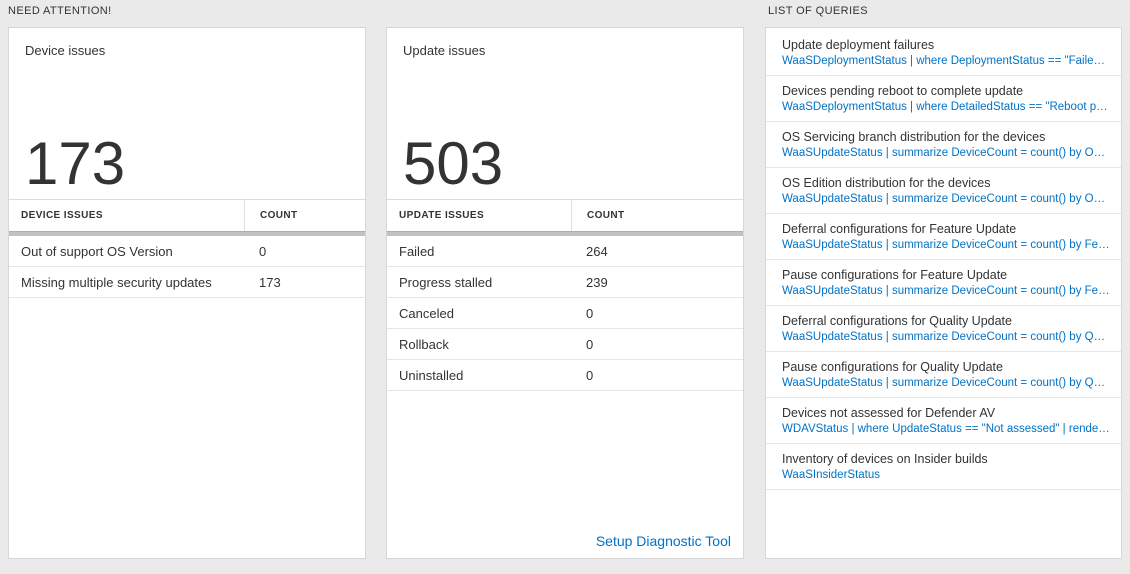 The width and height of the screenshot is (1130, 574). Describe the element at coordinates (597, 282) in the screenshot. I see `row-count: 239` at that location.